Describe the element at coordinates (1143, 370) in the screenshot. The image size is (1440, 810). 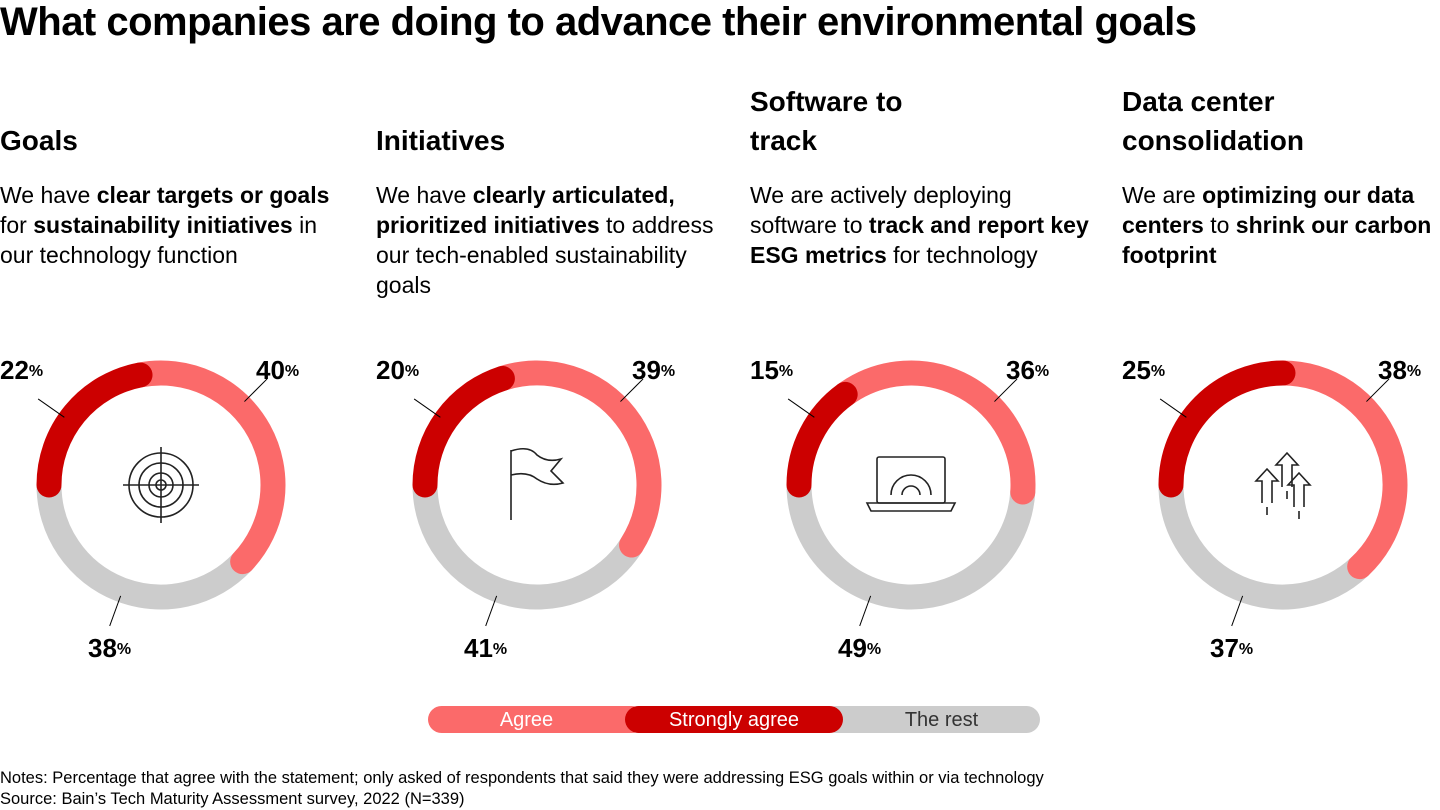
I see `value-label: 25%` at that location.